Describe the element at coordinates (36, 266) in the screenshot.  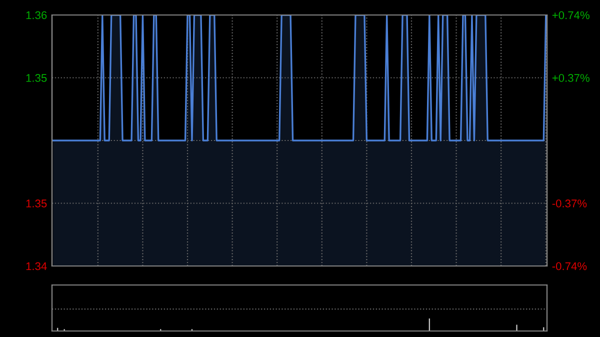
I see `y-tick-label: 1.34` at that location.